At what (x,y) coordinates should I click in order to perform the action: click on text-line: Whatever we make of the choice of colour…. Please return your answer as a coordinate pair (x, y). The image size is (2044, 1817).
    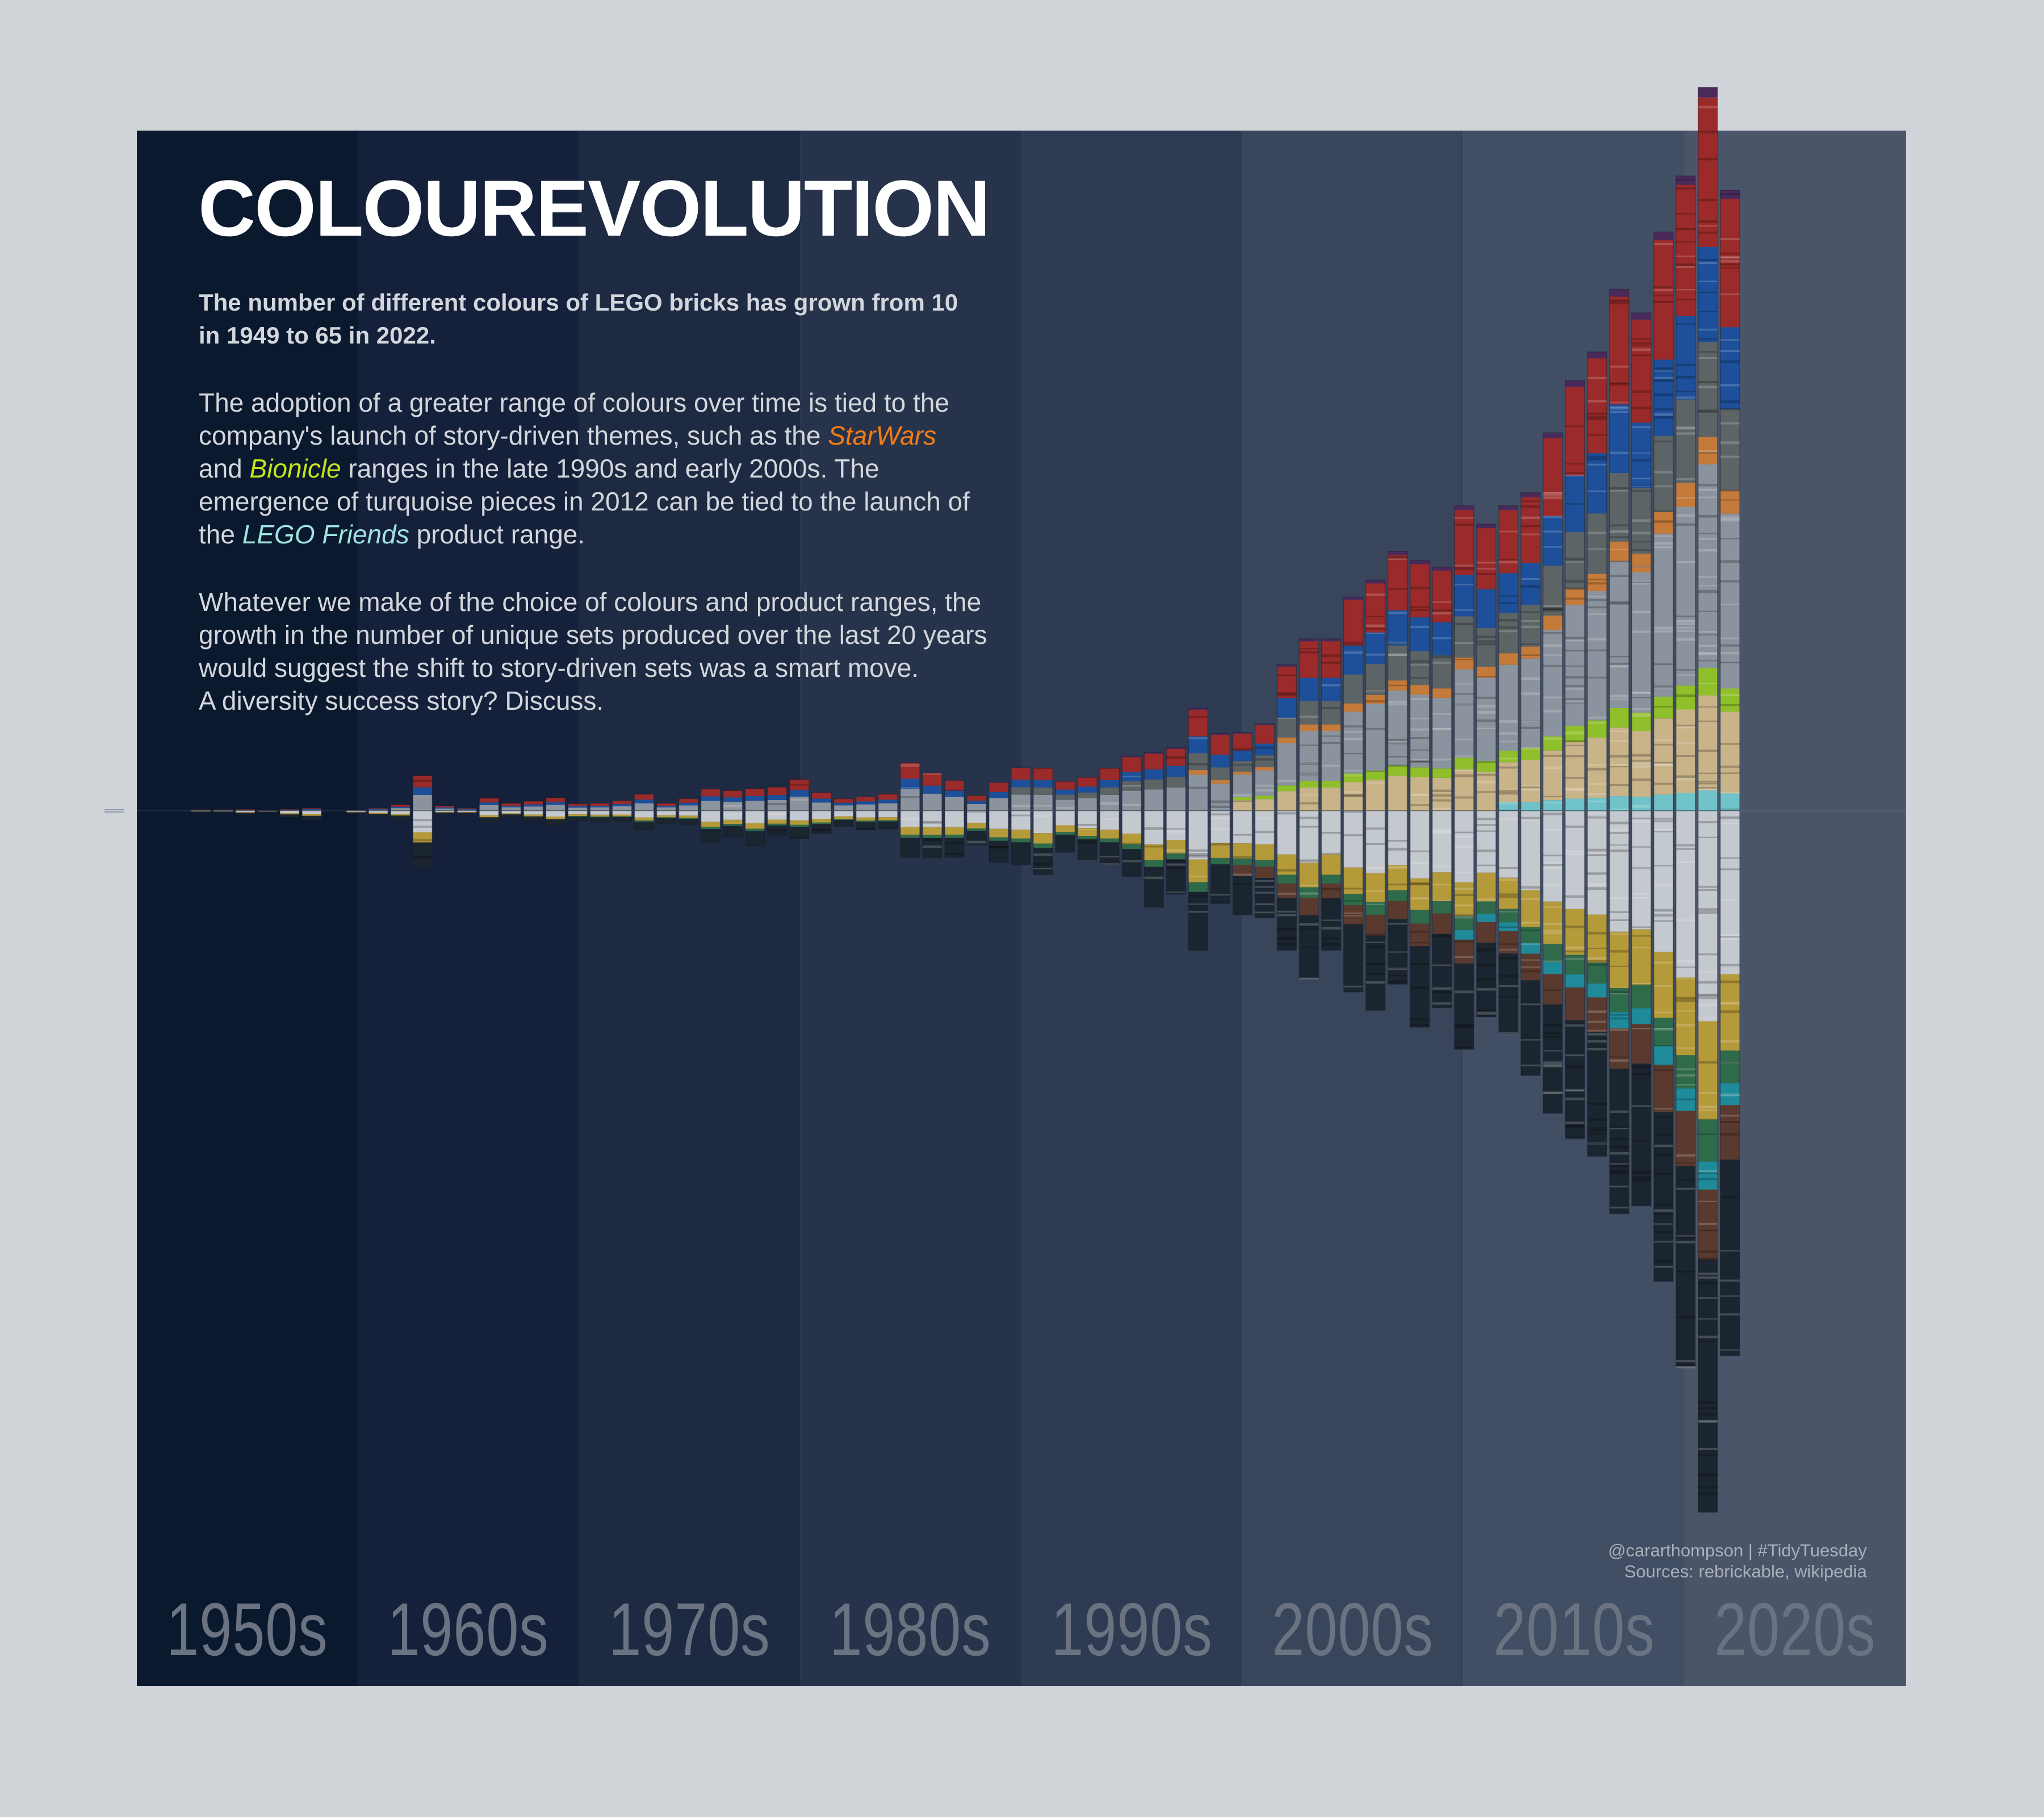
    Looking at the image, I should click on (593, 601).